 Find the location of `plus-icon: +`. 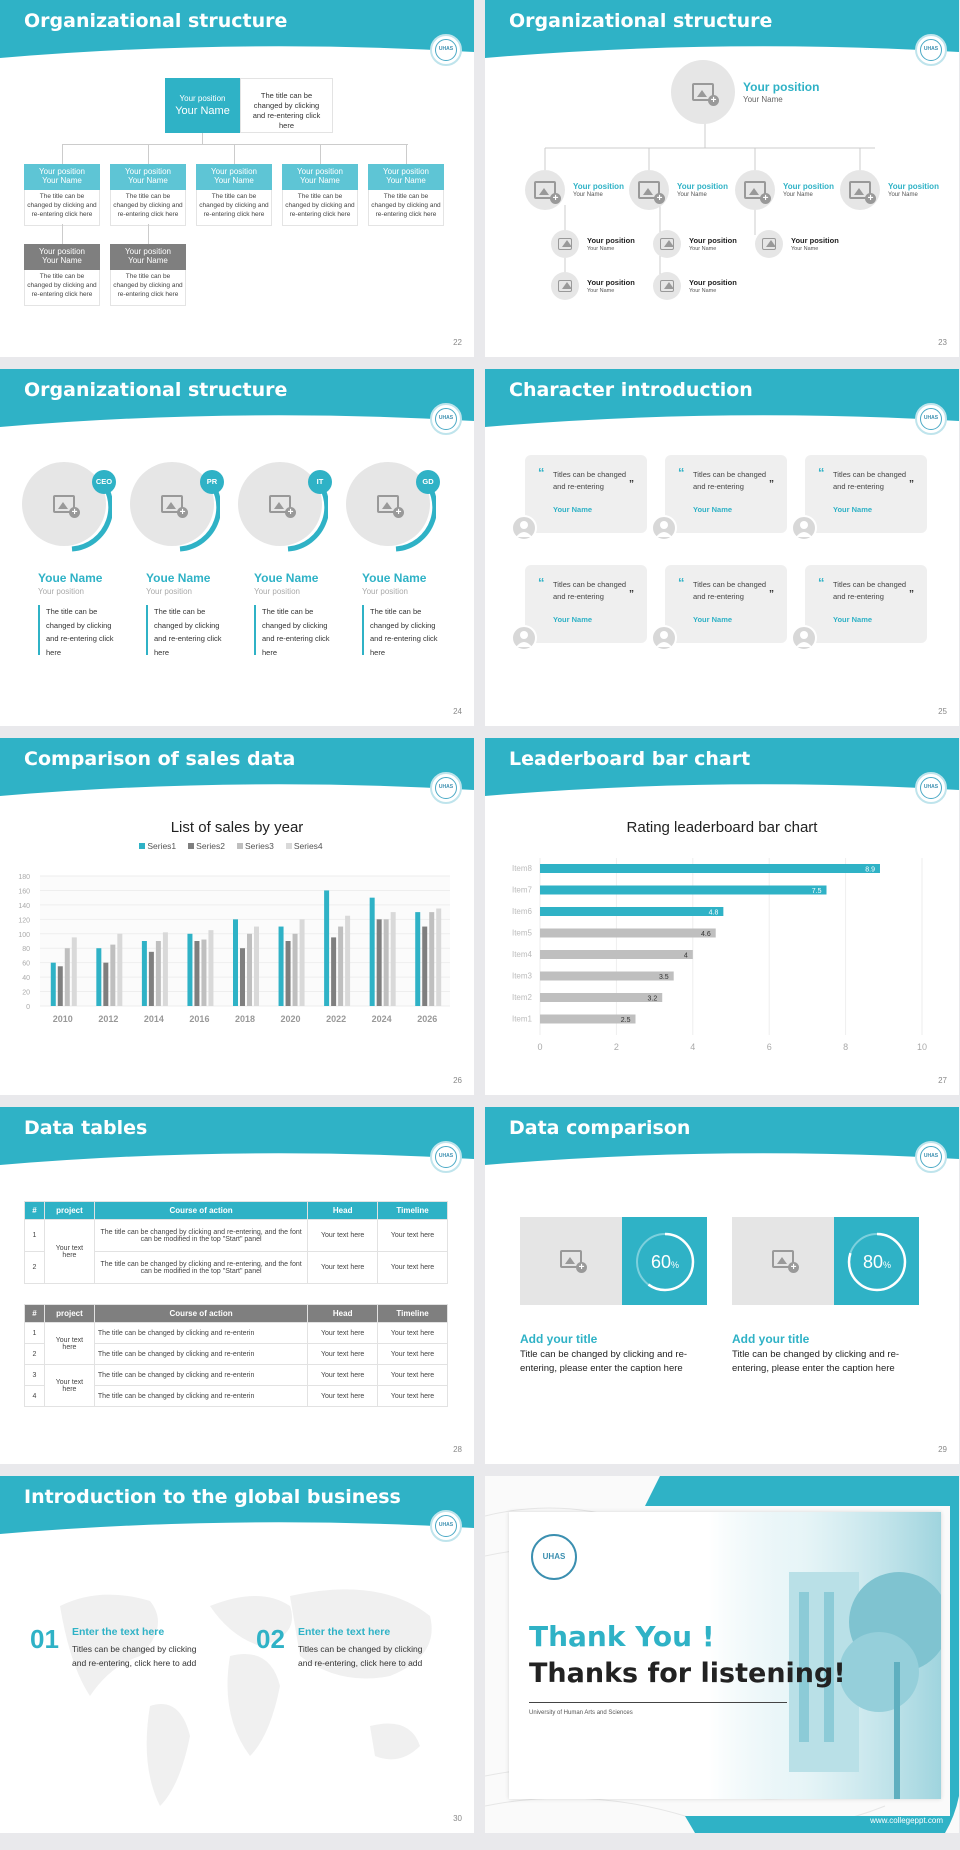

plus-icon: + is located at coordinates (793, 1267).